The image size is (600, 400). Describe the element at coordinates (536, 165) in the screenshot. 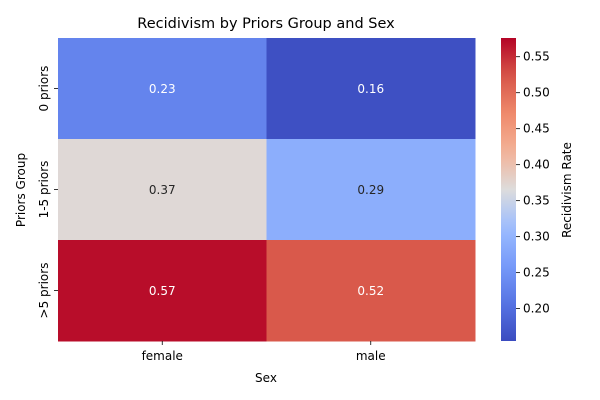

I see `colorbar-tick-label: 0.40` at that location.